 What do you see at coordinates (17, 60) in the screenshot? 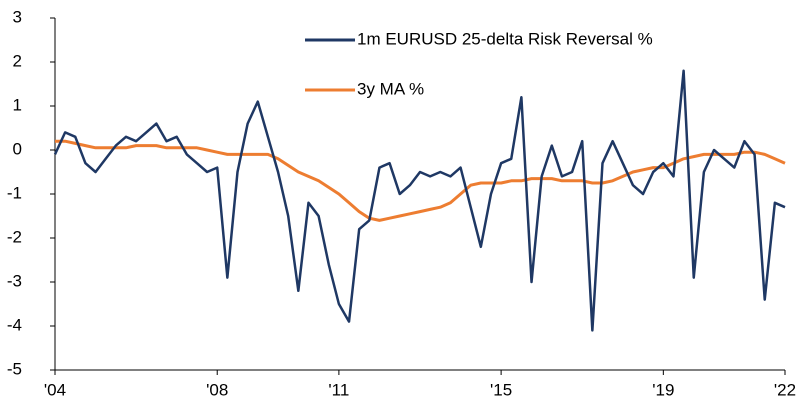
I see `y-tick-label: 2` at bounding box center [17, 60].